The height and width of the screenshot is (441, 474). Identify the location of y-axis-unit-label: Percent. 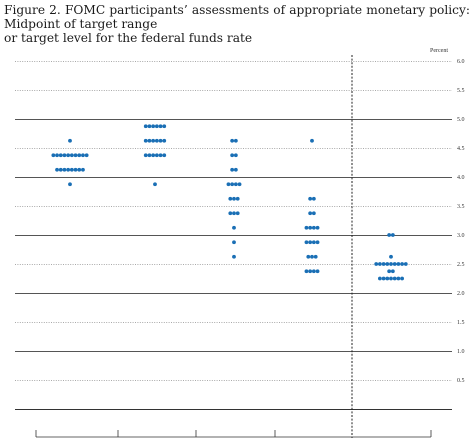
(439, 51).